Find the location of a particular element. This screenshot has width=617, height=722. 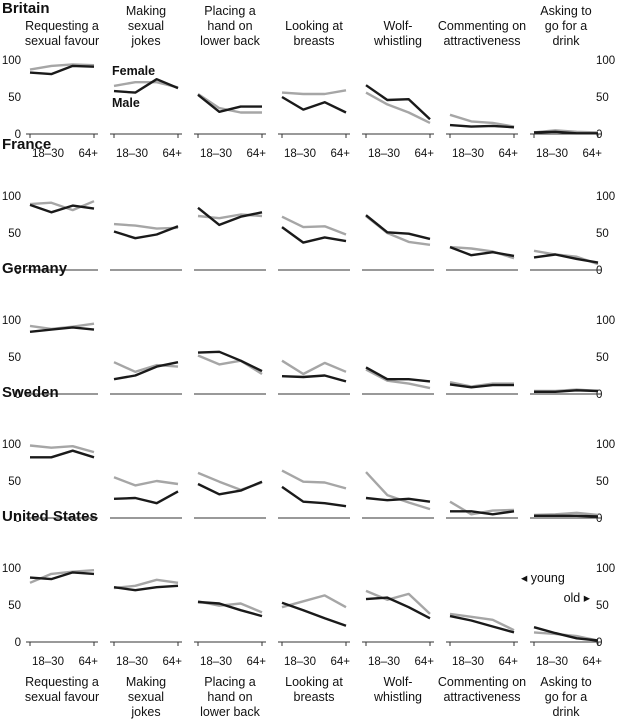

column-label-bottom: Placing a is located at coordinates (229, 682).